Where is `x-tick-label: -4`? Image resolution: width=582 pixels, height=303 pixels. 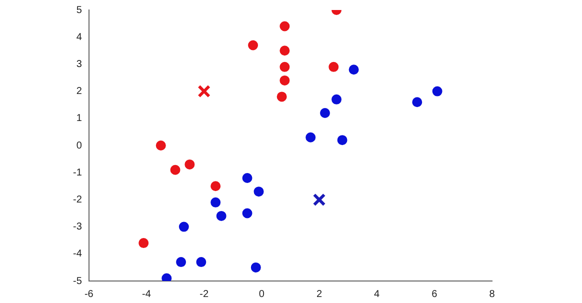
x-tick-label: -4 is located at coordinates (147, 294).